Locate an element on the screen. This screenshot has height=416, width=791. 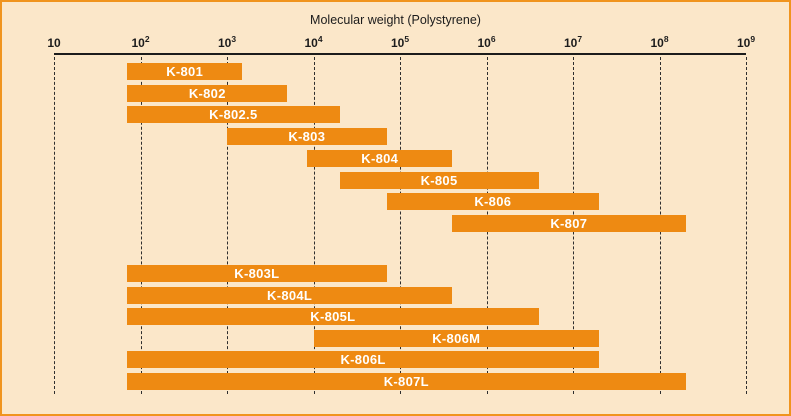
gridline-1e4 is located at coordinates (314, 225).